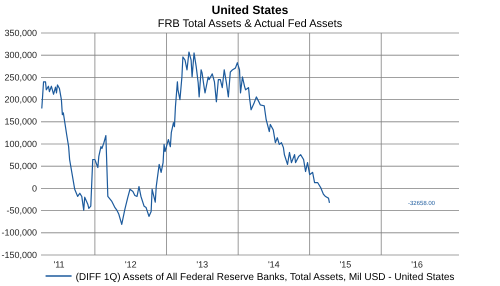  Describe the element at coordinates (250, 10) in the screenshot. I see `chart-title: United States` at that location.